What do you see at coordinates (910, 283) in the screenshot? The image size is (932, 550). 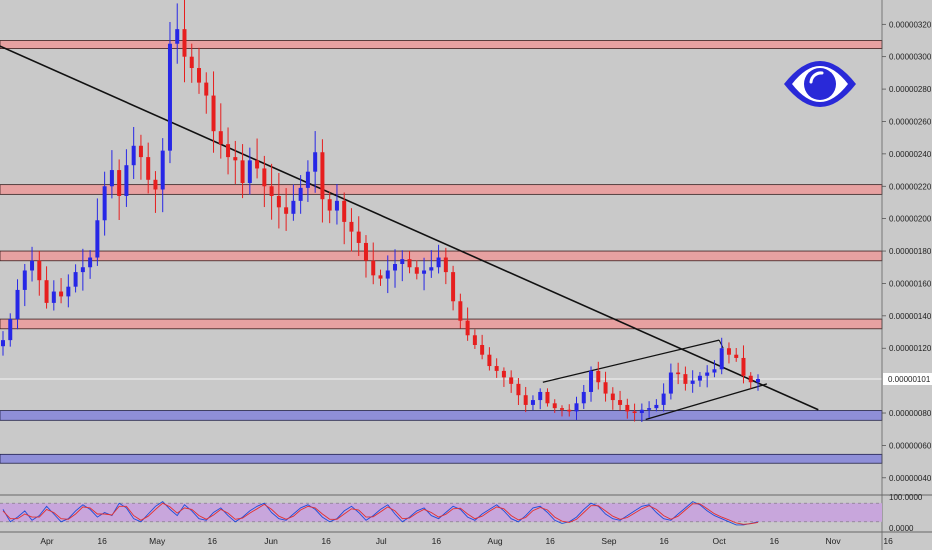 I see `price-tick-label: 0.00000160` at bounding box center [910, 283].